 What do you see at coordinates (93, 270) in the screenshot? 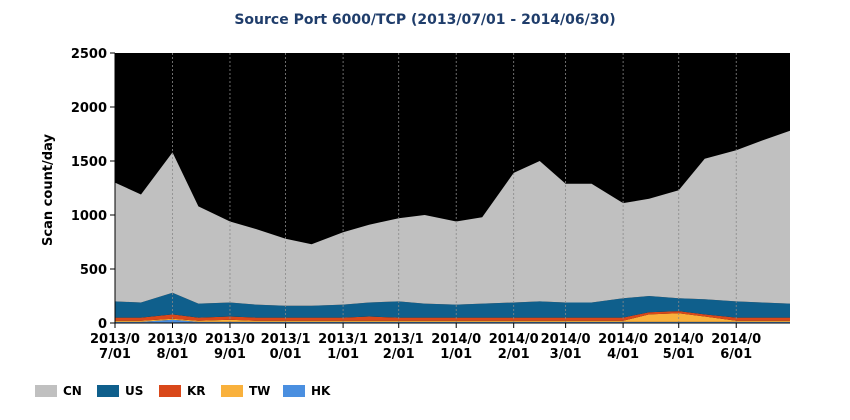
I see `y-tick-label: 500` at bounding box center [93, 270].